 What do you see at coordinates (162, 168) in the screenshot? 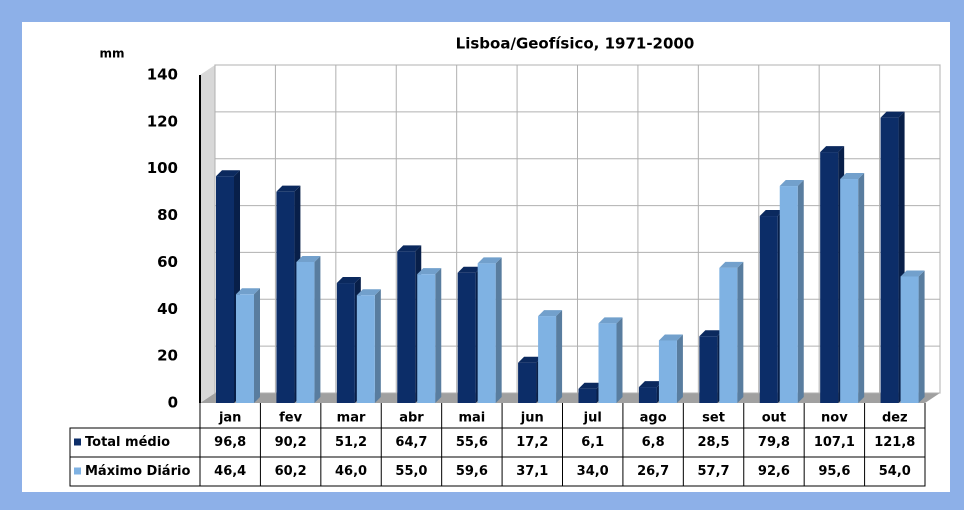
I see `y-tick-label: 100` at bounding box center [162, 168].